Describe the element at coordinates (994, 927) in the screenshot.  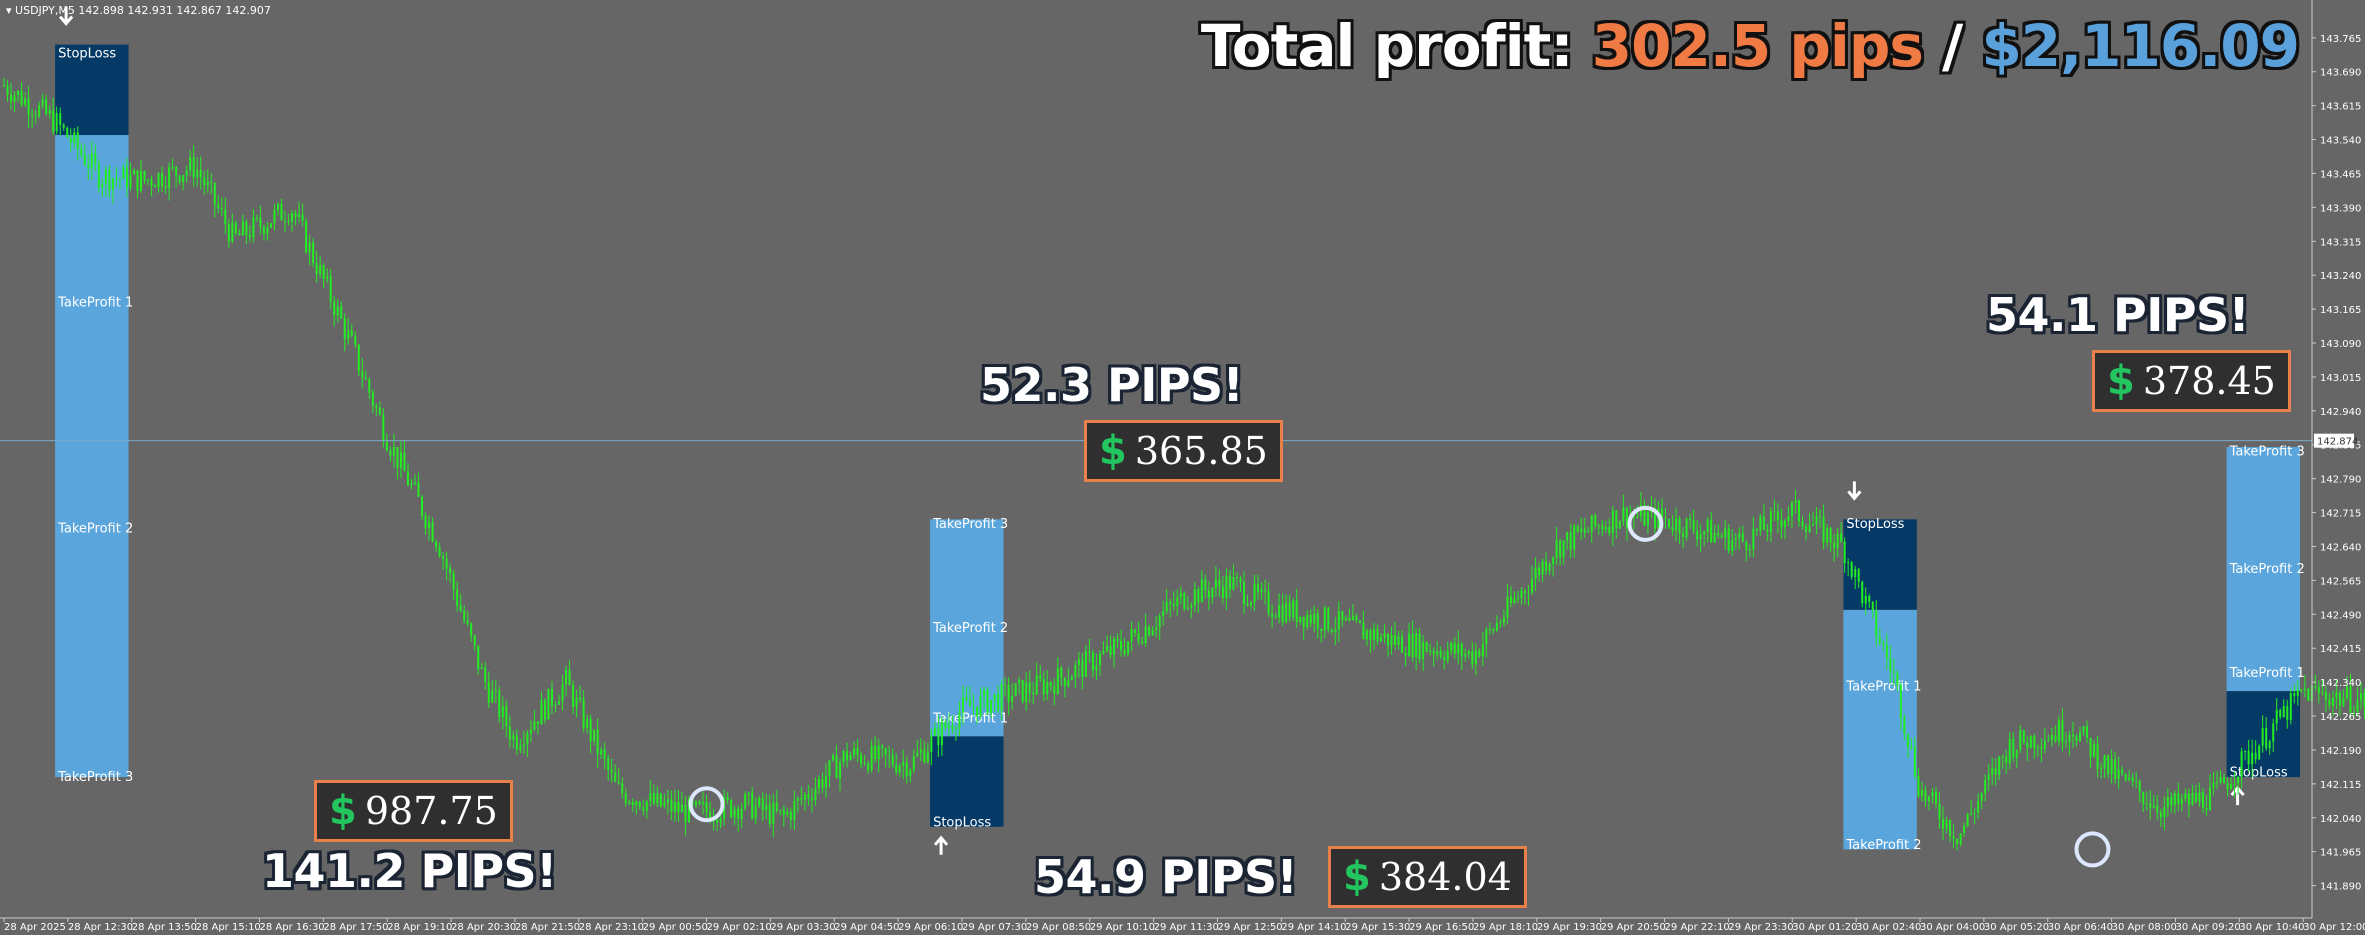
I see `time-tick-label: 29 Apr 07:30` at that location.